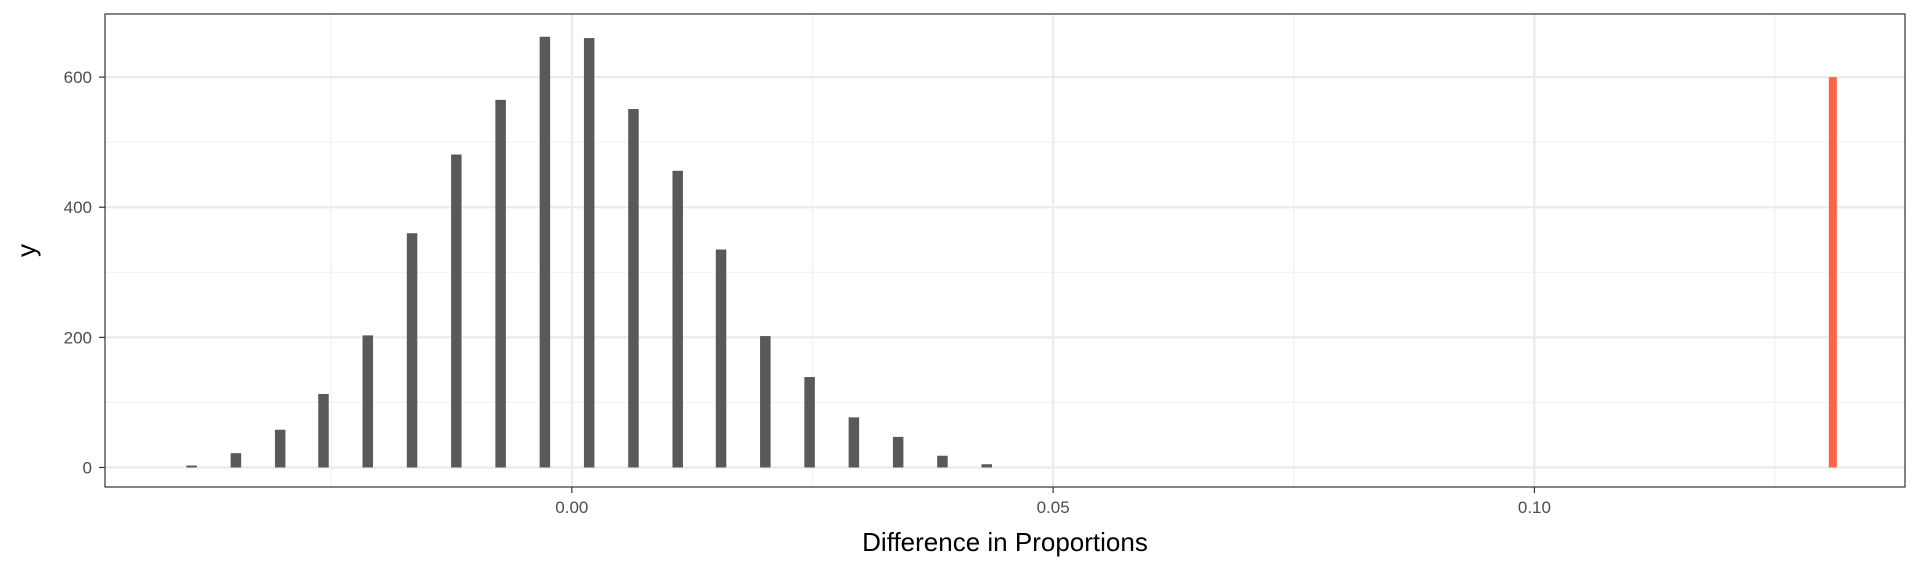 This screenshot has height=576, width=1920. Describe the element at coordinates (1005, 542) in the screenshot. I see `x-axis-title: Difference in Proportions` at that location.